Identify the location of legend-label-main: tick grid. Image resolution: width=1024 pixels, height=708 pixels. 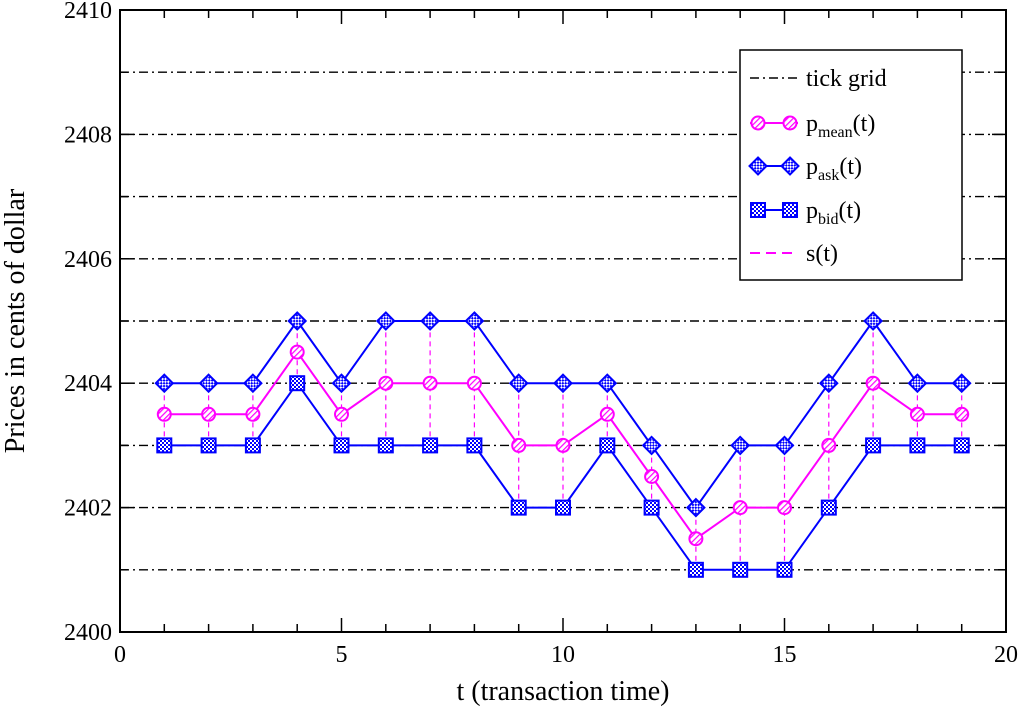
(846, 79).